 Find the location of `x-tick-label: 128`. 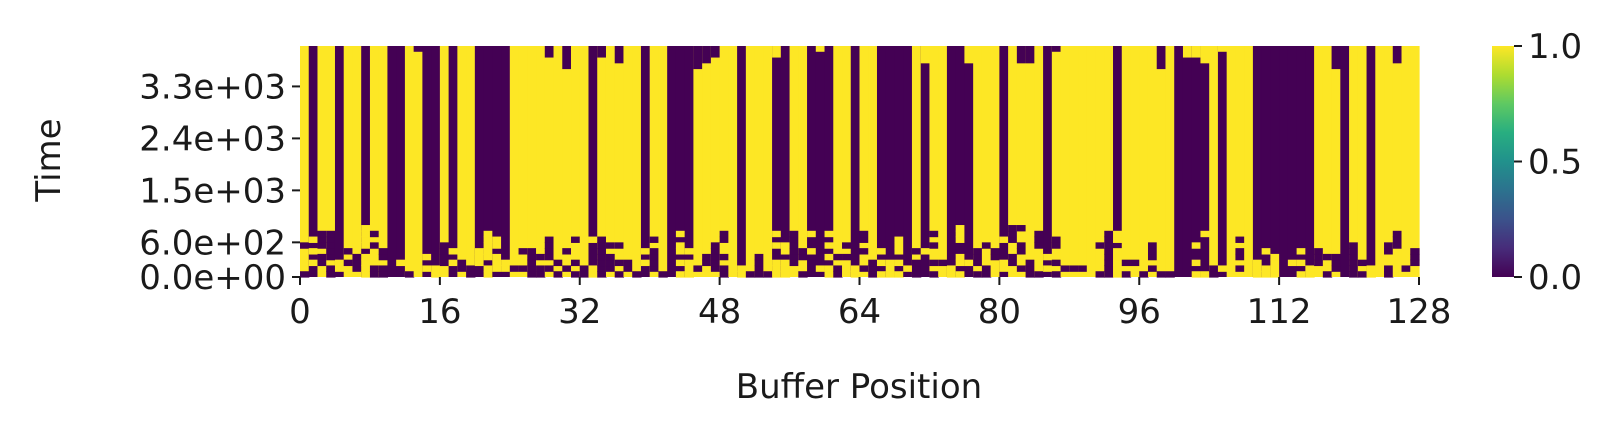

x-tick-label: 128 is located at coordinates (1419, 312).